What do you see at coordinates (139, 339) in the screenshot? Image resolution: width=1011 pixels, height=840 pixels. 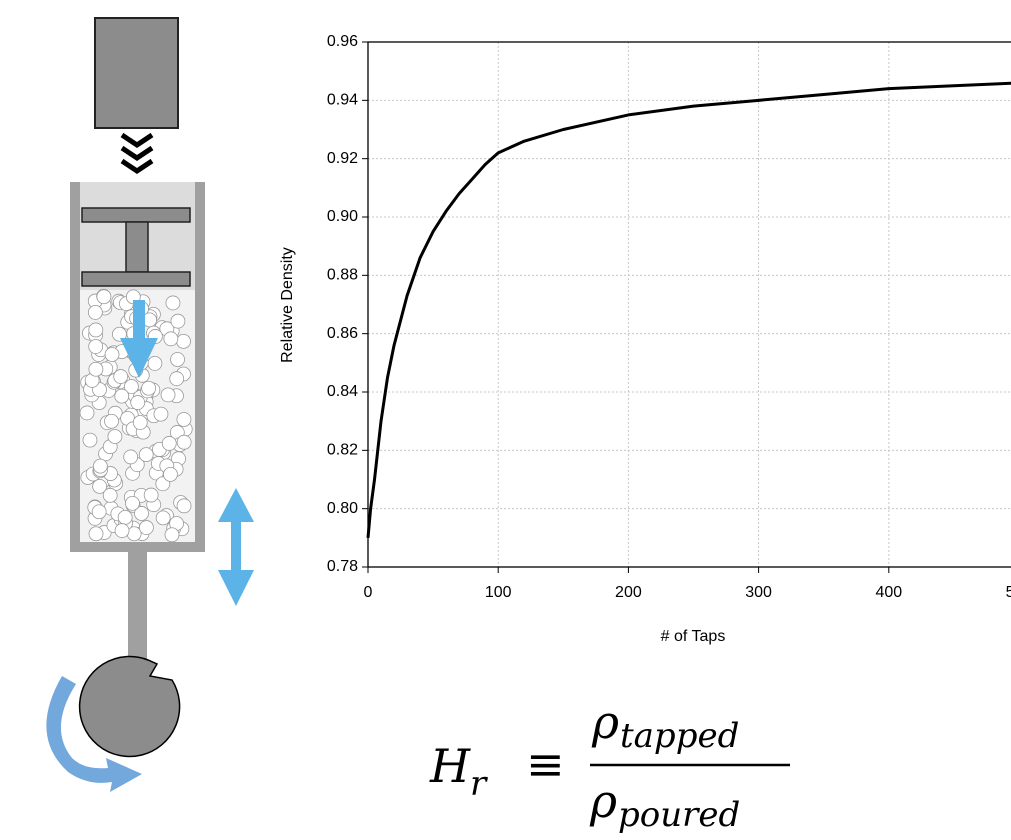 I see `compaction-arrow` at bounding box center [139, 339].